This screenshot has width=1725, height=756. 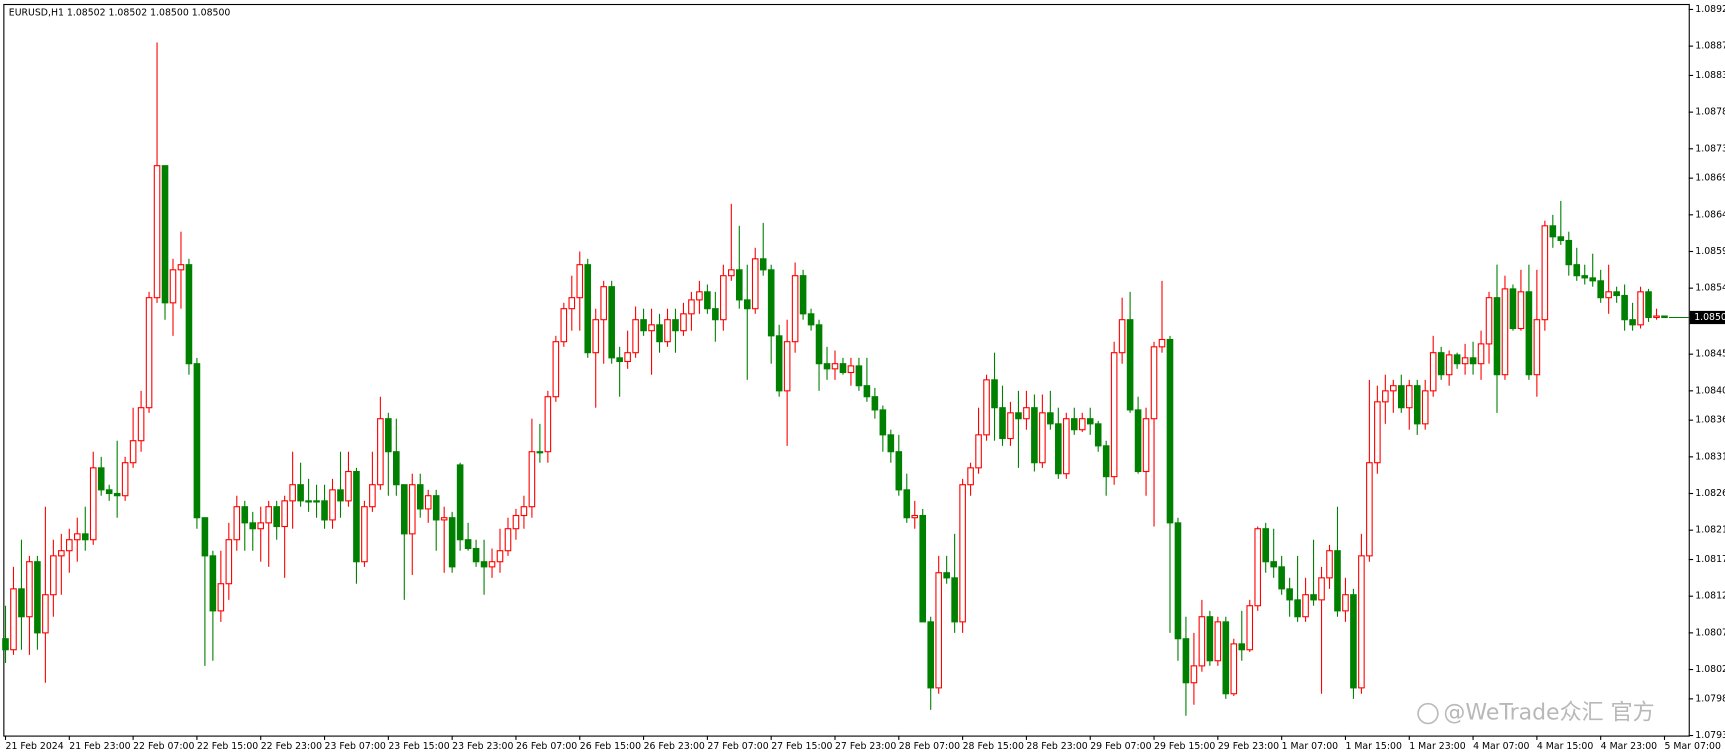 I want to click on y-tick-label: 1.0802, so click(x=1710, y=669).